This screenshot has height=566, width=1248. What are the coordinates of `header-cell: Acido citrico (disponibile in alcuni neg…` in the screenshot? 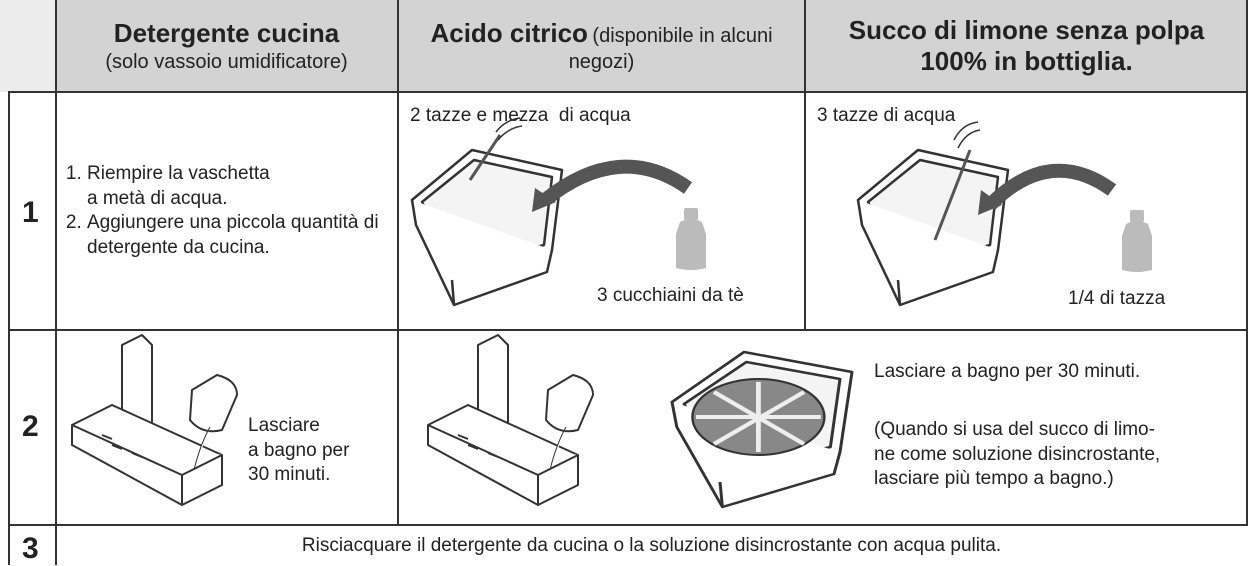 It's located at (601, 46).